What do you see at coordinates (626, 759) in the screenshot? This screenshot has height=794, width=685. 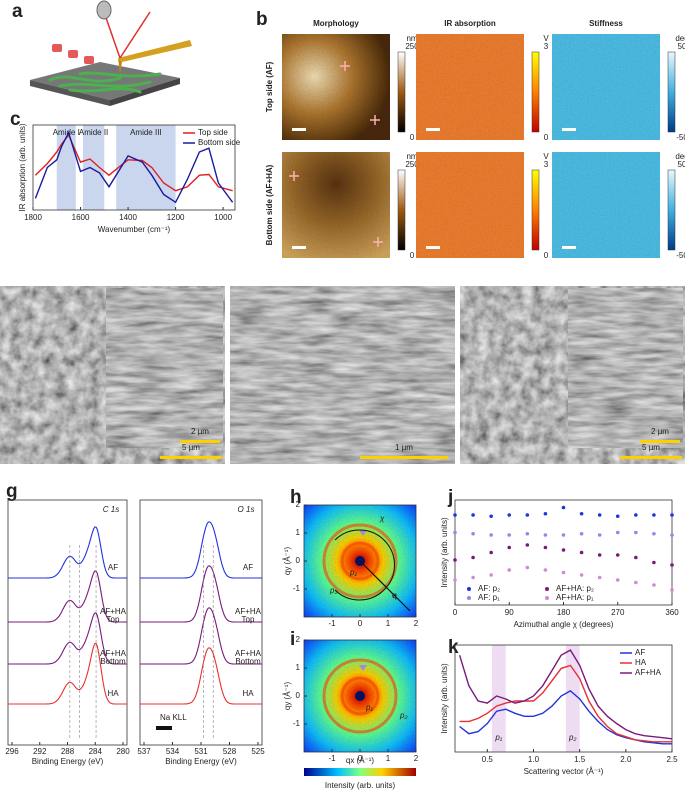 I see `x-tick-label: 2.0` at bounding box center [626, 759].